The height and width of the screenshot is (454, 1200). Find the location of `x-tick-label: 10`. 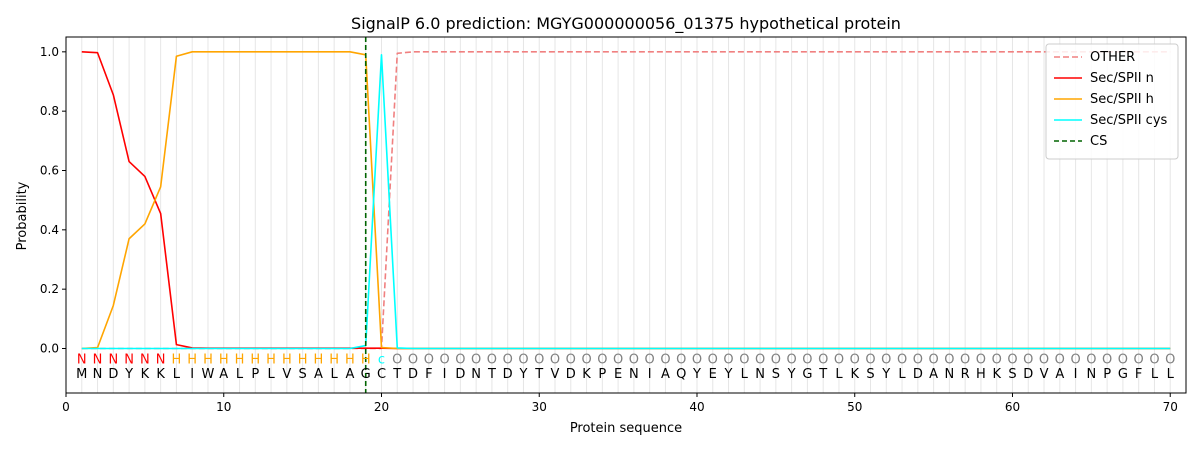

x-tick-label: 10 is located at coordinates (223, 407).